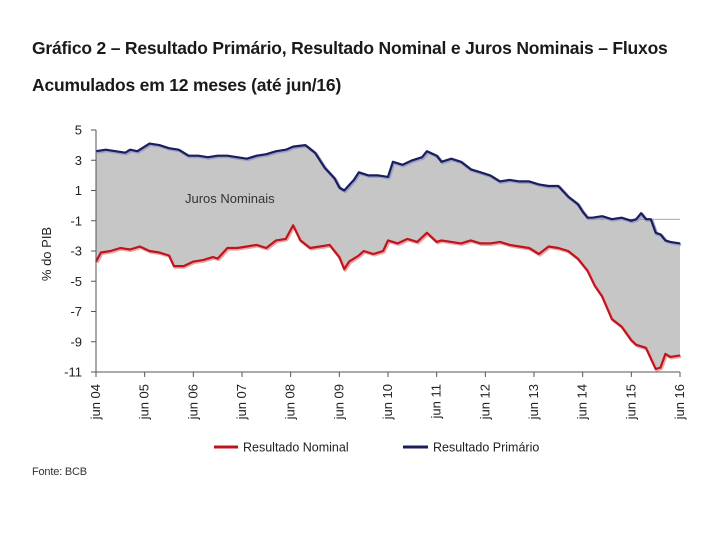 This screenshot has height=540, width=720. Describe the element at coordinates (78, 190) in the screenshot. I see `y-tick-label: 1` at that location.